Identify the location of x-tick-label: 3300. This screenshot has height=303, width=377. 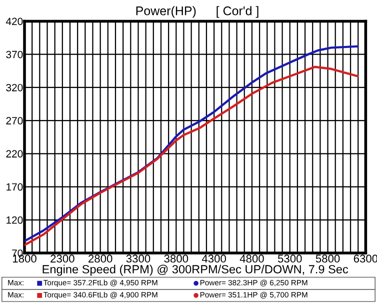
(138, 258).